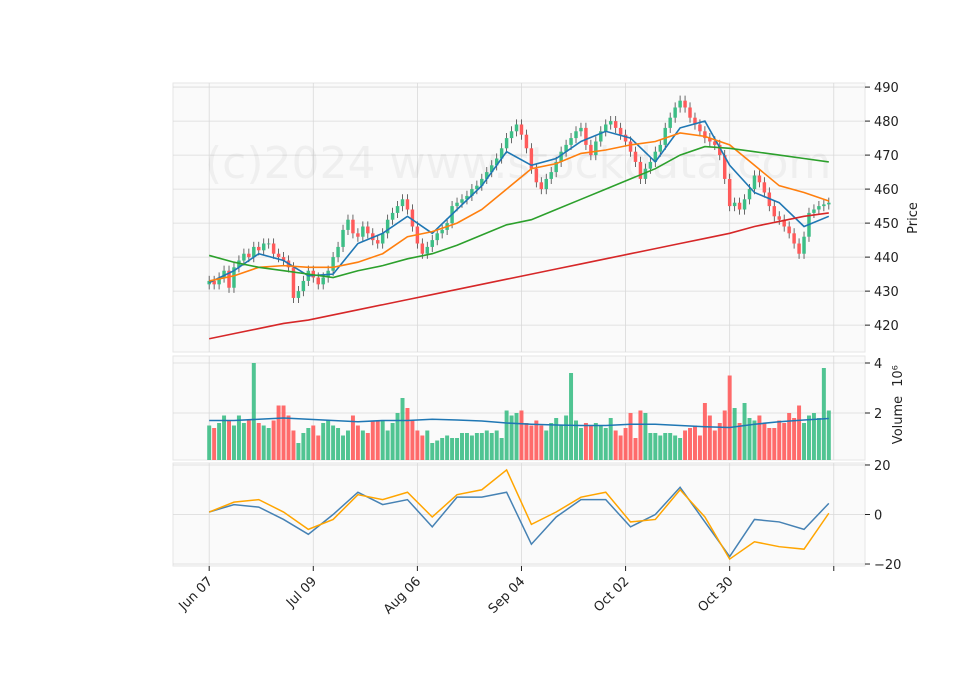 The height and width of the screenshot is (694, 960). I want to click on x-tick-label: Oct 30, so click(715, 594).